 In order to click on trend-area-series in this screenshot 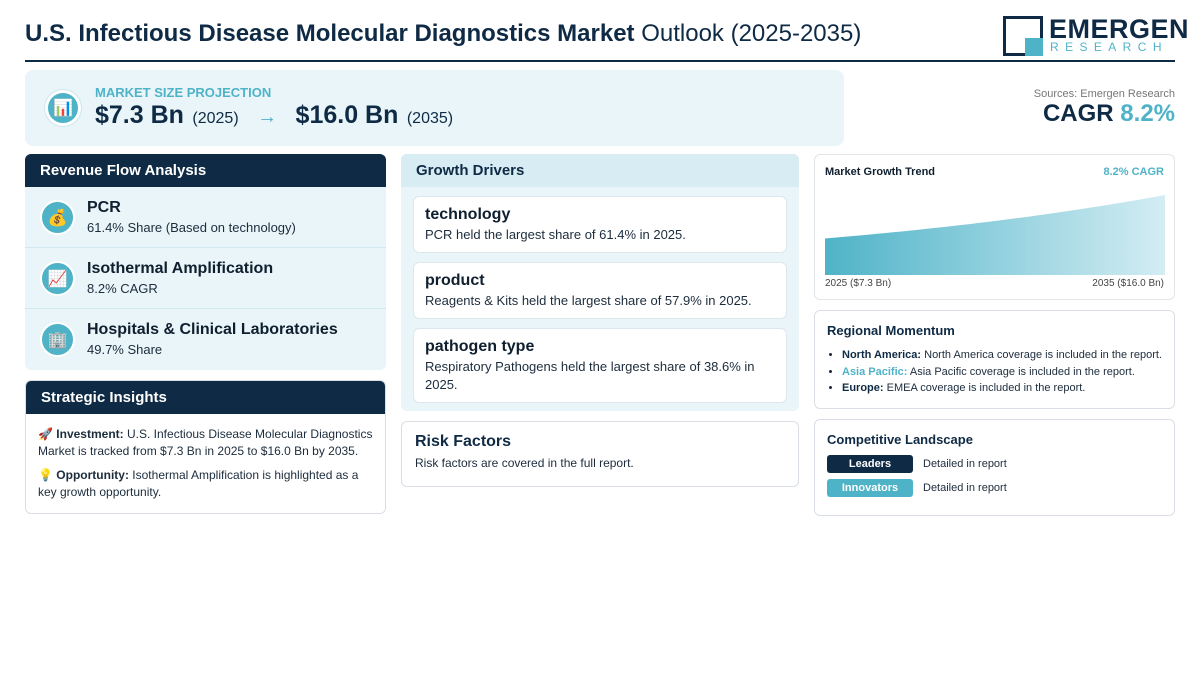, I will do `click(995, 235)`.